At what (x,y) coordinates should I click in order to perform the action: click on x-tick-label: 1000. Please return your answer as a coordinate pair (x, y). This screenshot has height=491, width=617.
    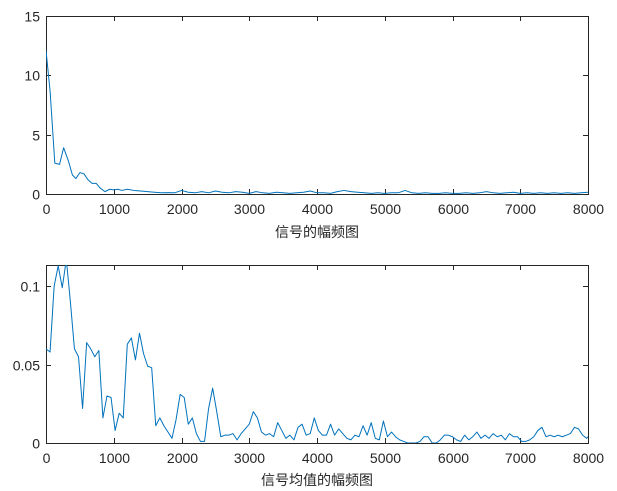
    Looking at the image, I should click on (114, 209).